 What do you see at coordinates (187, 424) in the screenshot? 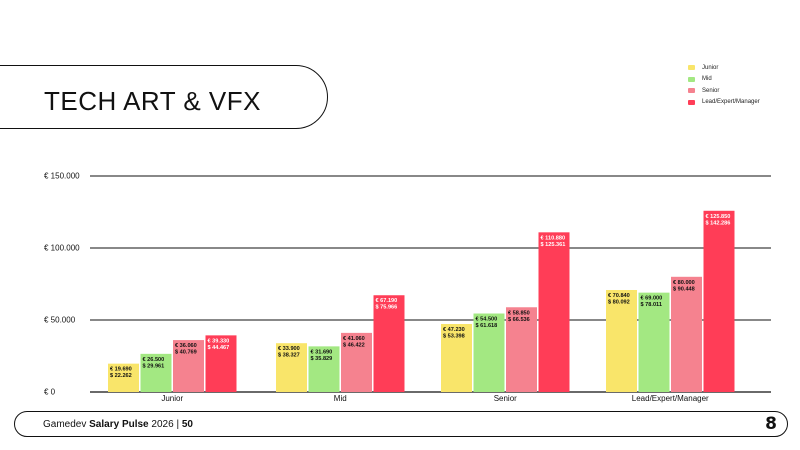
I see `footer-page-number: 50` at bounding box center [187, 424].